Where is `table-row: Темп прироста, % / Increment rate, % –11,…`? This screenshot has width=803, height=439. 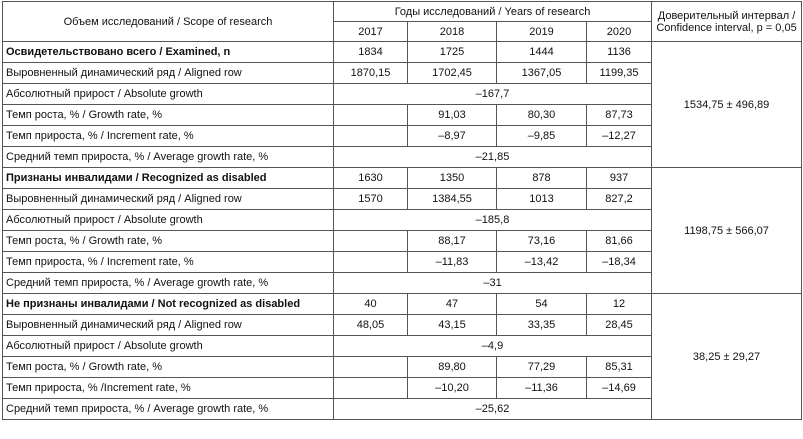 table-row: Темп прироста, % / Increment rate, % –11,… is located at coordinates (402, 262).